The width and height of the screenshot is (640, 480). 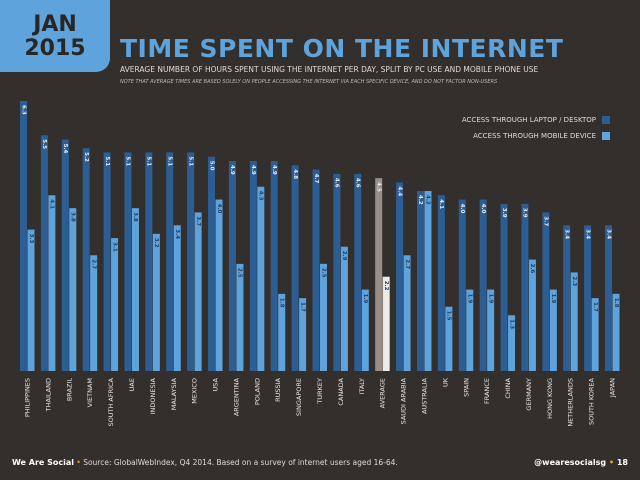 I want to click on tick-label: FRANCE, so click(x=487, y=391).